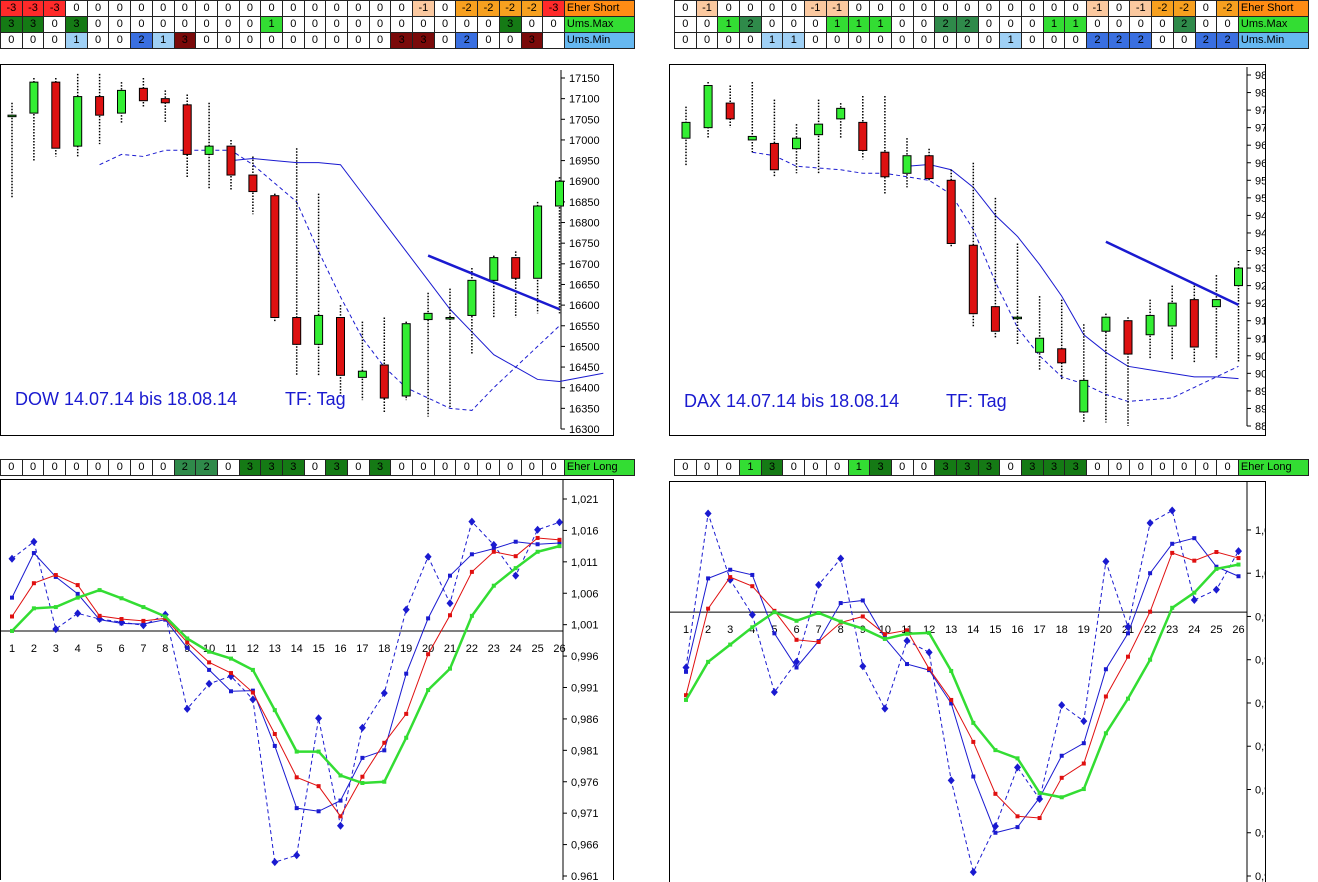  I want to click on x-tick-label: 3, so click(730, 630).